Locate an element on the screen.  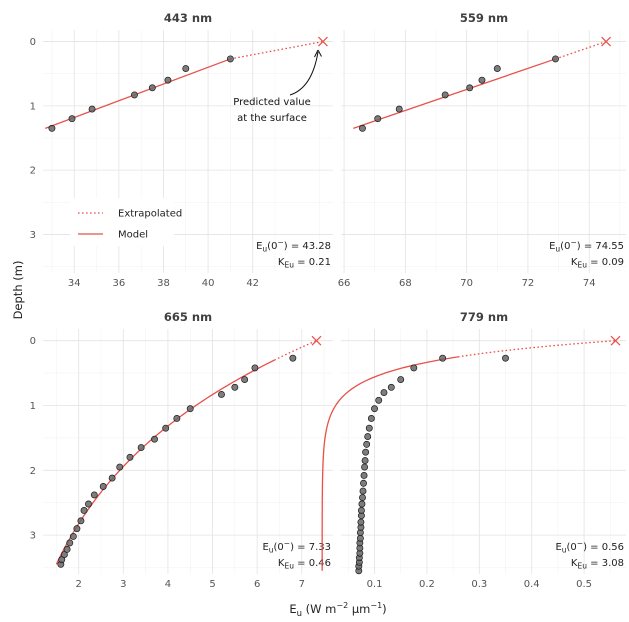
x-tick-label: 5 is located at coordinates (212, 584).